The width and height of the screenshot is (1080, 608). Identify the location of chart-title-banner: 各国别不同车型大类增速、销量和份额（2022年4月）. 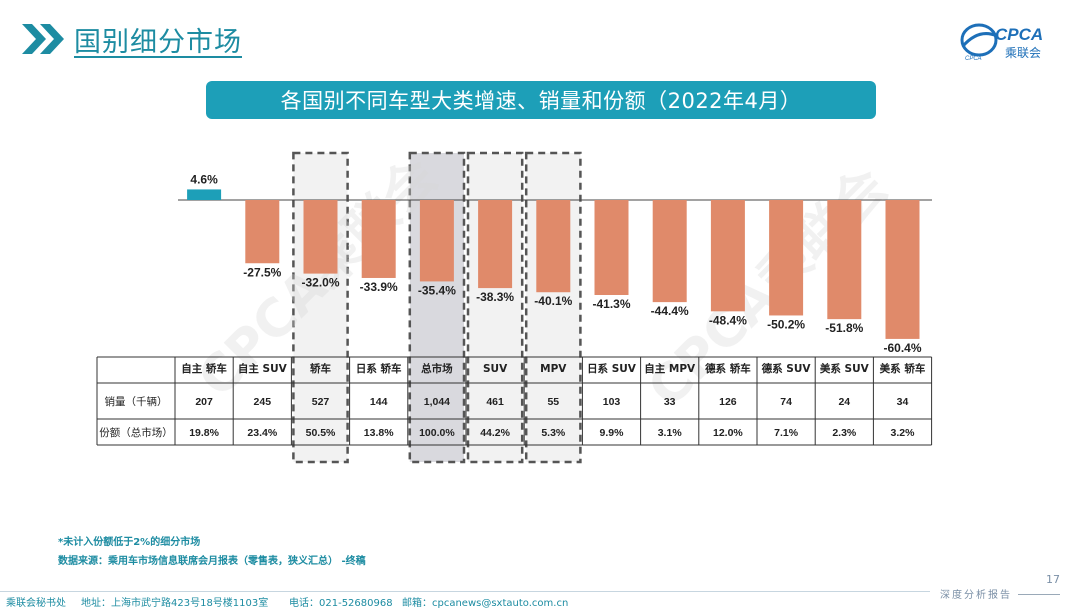
(541, 100).